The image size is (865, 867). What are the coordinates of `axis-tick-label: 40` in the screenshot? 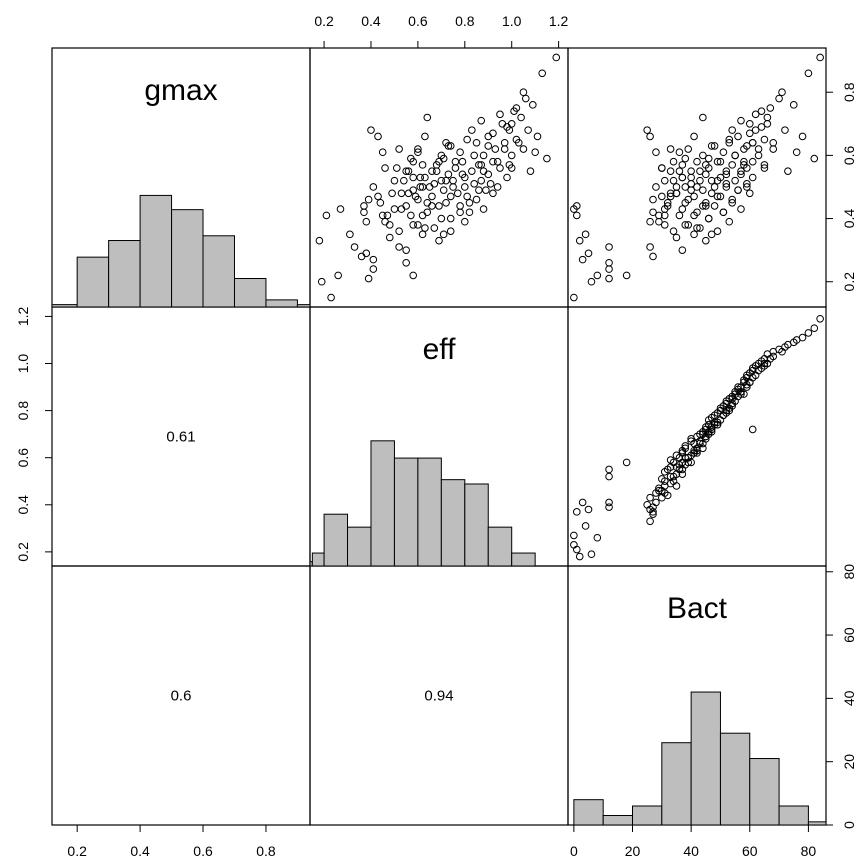 It's located at (849, 698).